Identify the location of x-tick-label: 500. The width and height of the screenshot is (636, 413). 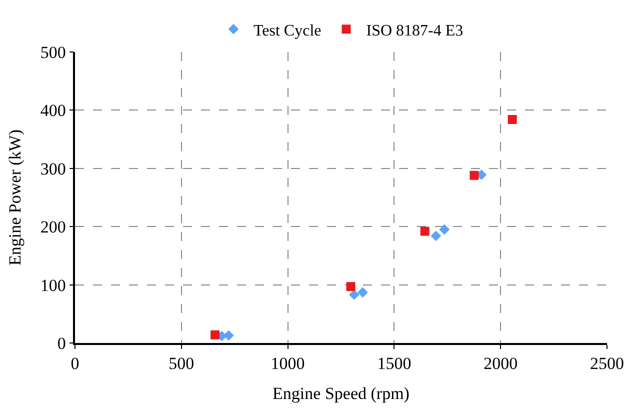
(181, 364).